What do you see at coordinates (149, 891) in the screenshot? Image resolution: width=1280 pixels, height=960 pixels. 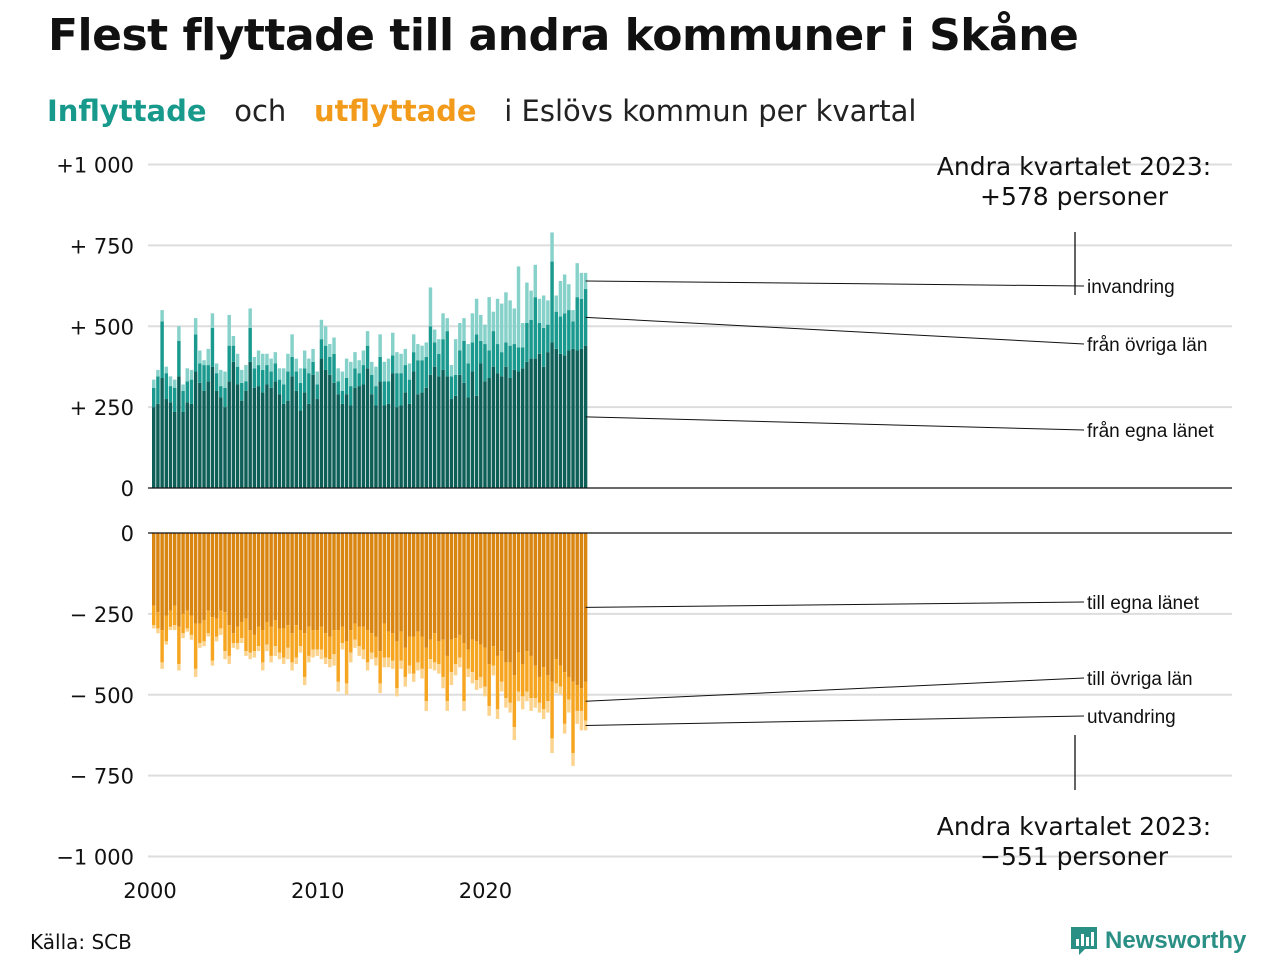 I see `x-tick-label: 2000` at bounding box center [149, 891].